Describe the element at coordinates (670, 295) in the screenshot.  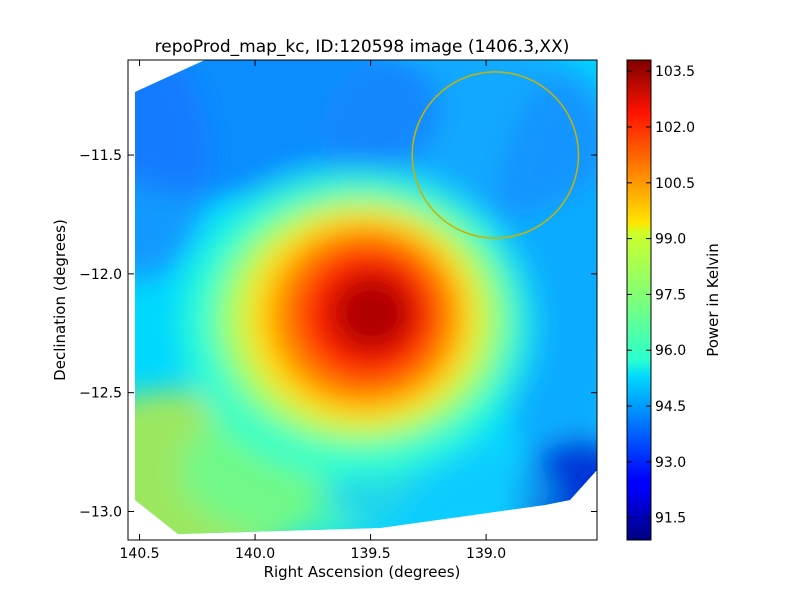
I see `colorbar-tick-label: 97.5` at that location.